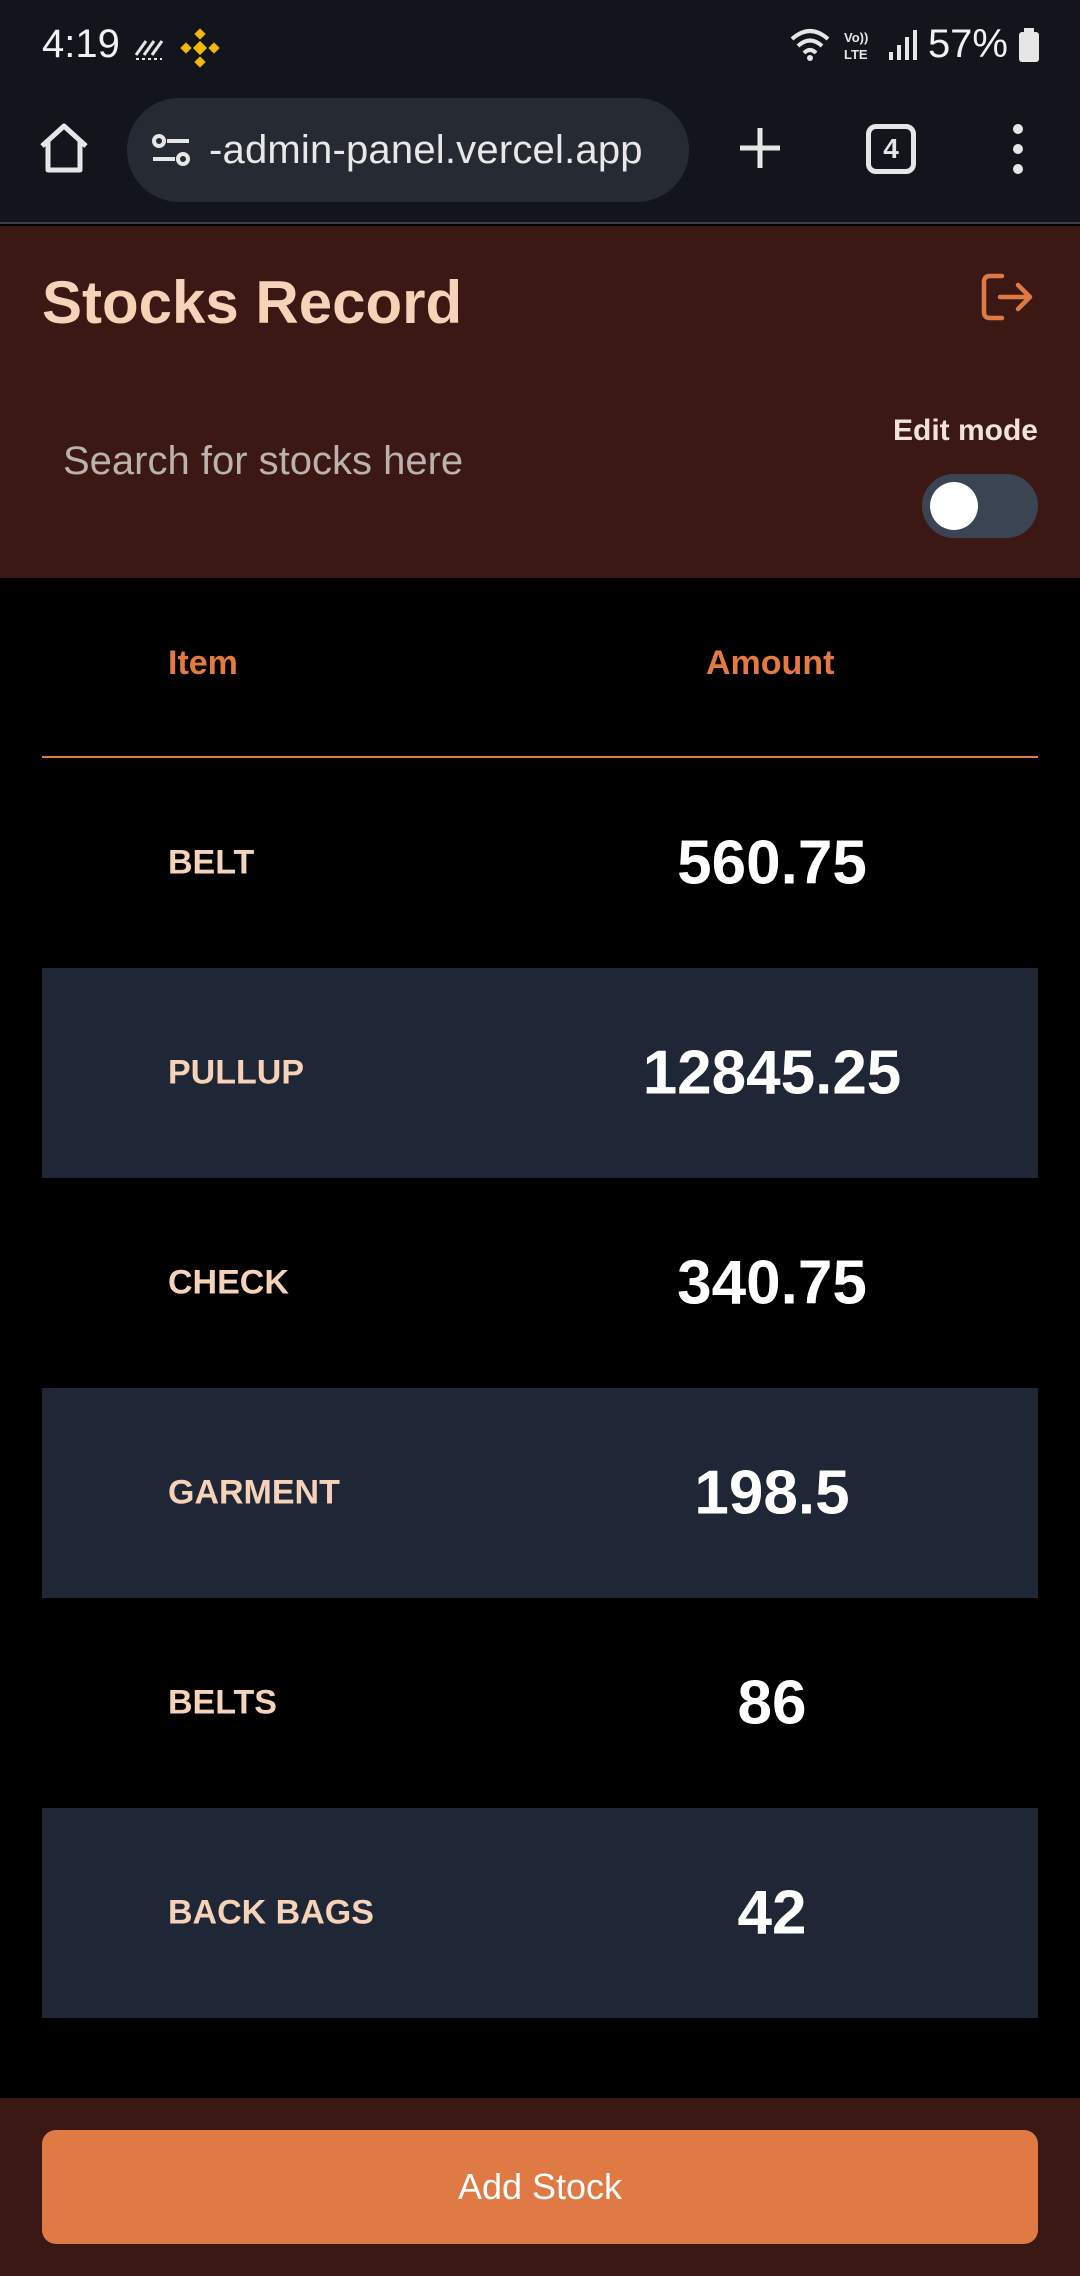  What do you see at coordinates (540, 668) in the screenshot?
I see `table-header: Item Amount` at bounding box center [540, 668].